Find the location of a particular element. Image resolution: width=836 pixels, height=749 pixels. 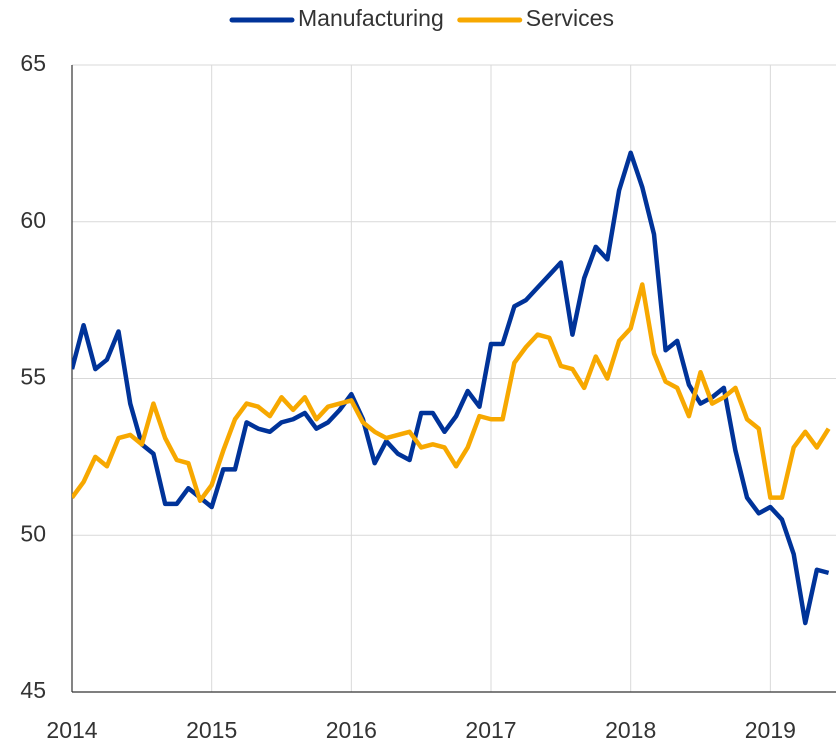

legend-label: Manufacturing is located at coordinates (371, 18).